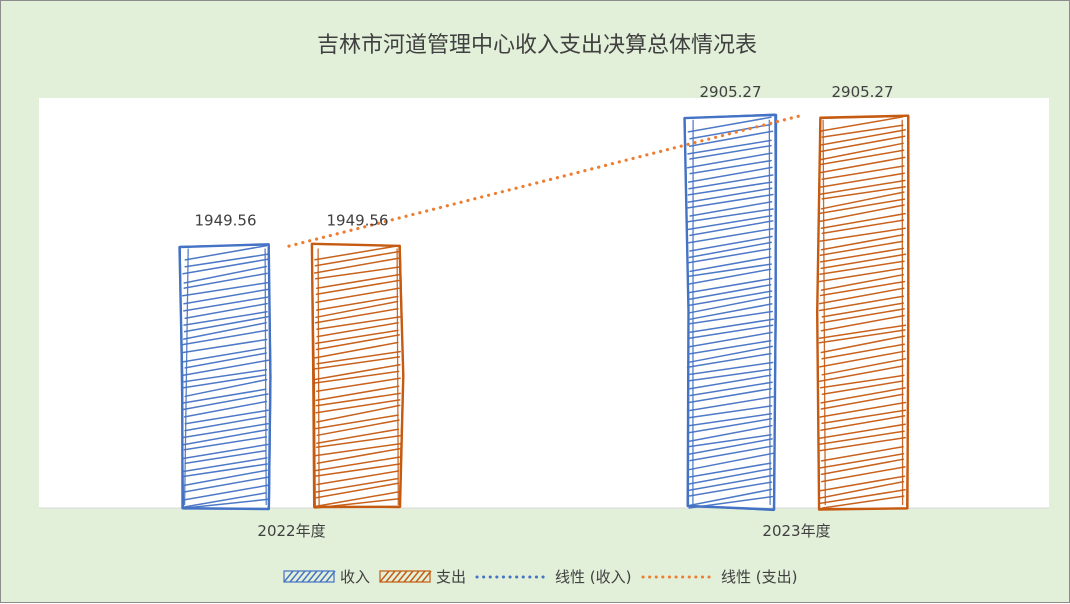 This screenshot has width=1070, height=604. What do you see at coordinates (759, 577) in the screenshot?
I see `legend-label-trendline-expense: 线性 (支出)` at bounding box center [759, 577].